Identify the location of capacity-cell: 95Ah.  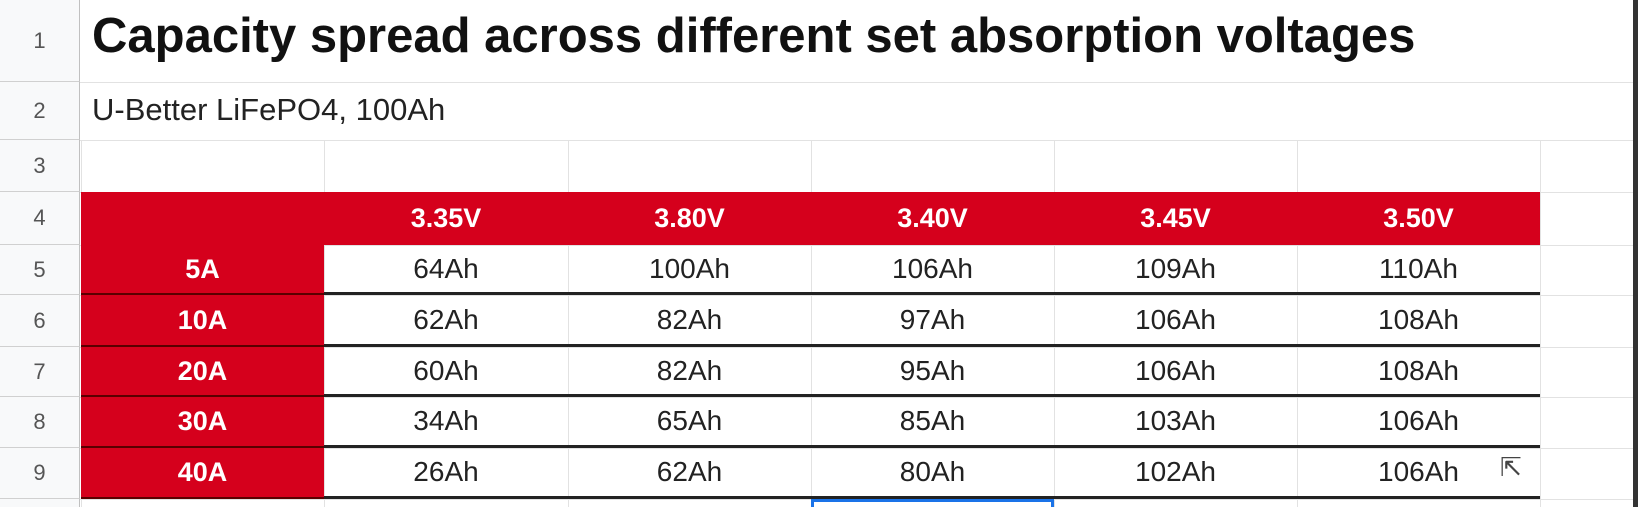
(932, 372).